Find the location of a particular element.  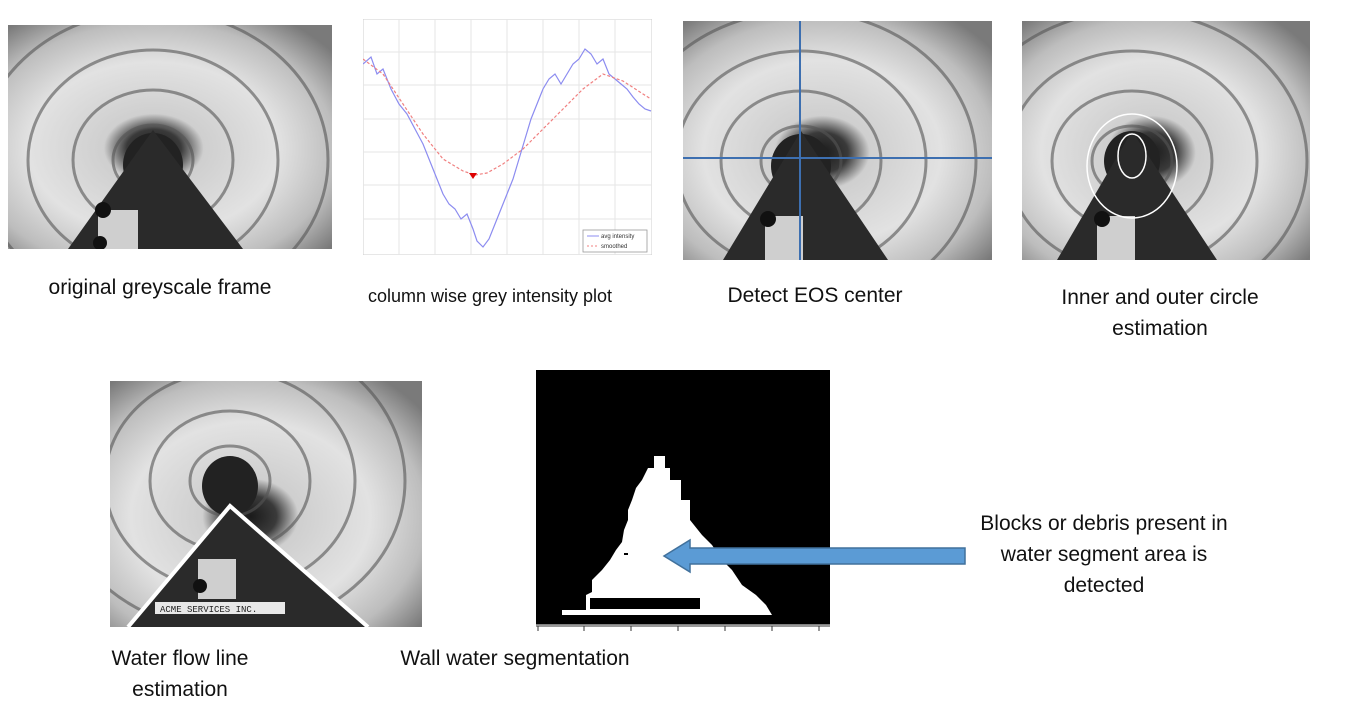

avg-intensity-line is located at coordinates (507, 148).